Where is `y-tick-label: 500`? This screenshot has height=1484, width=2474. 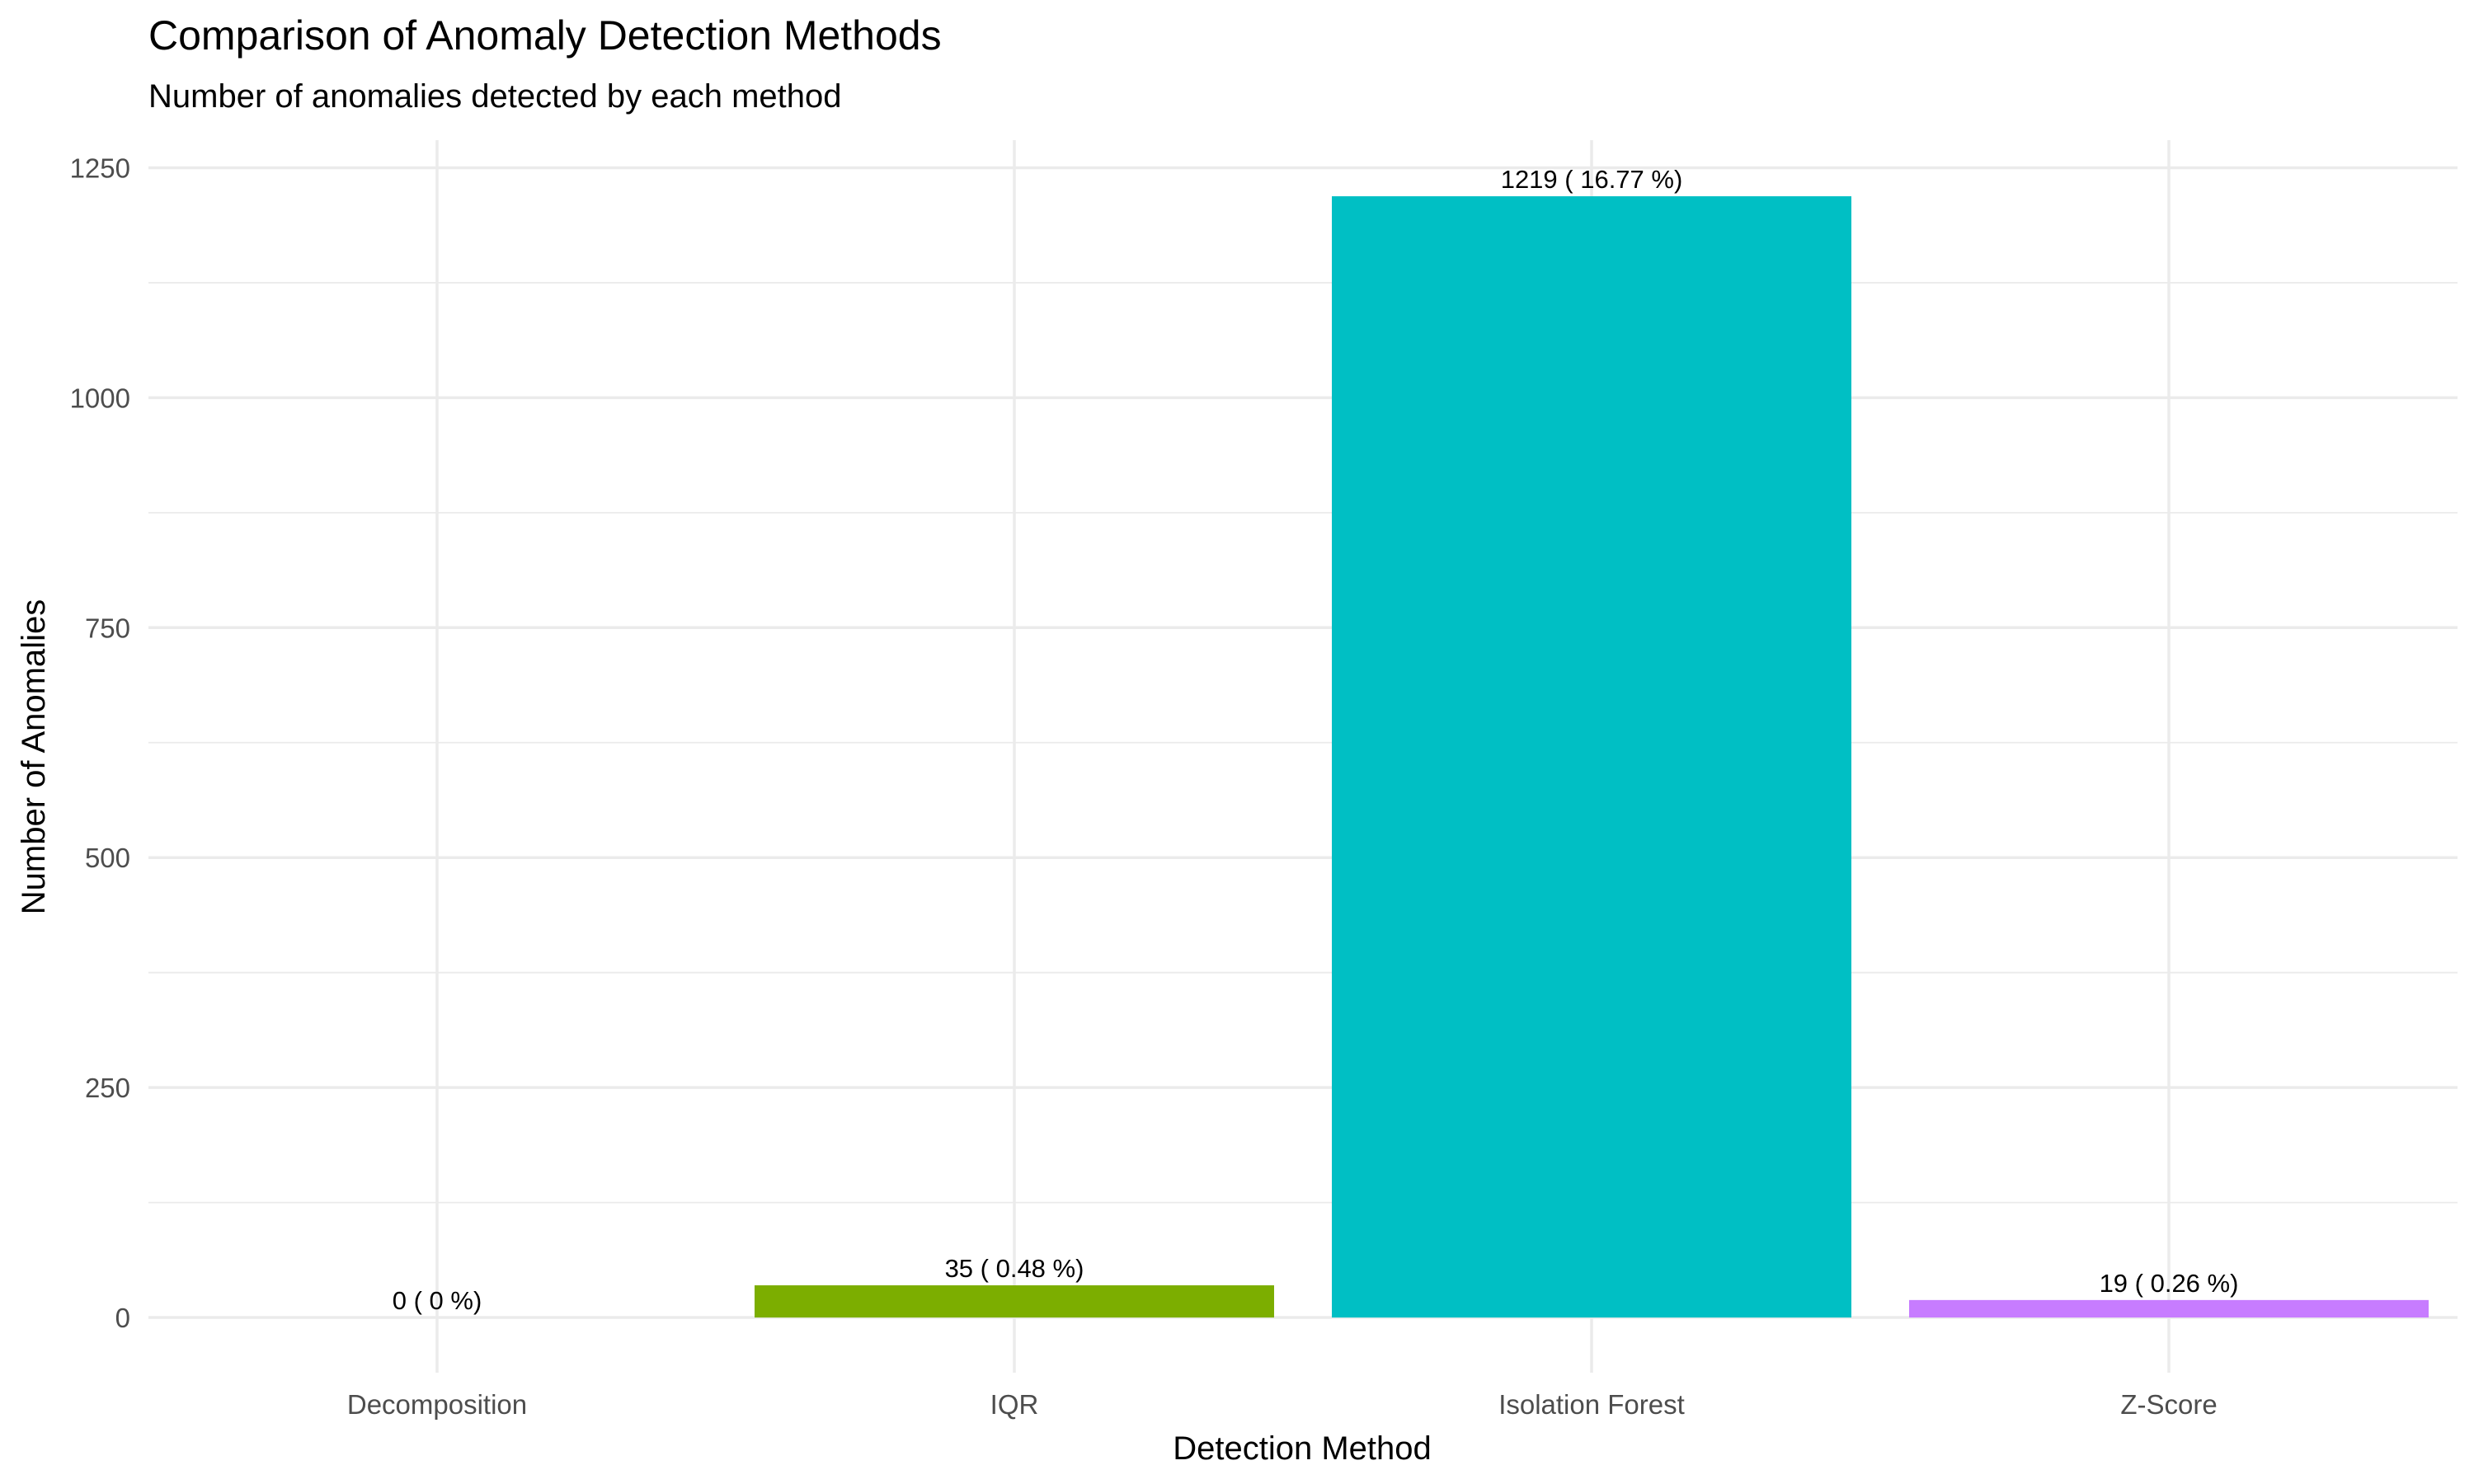
y-tick-label: 500 is located at coordinates (107, 858).